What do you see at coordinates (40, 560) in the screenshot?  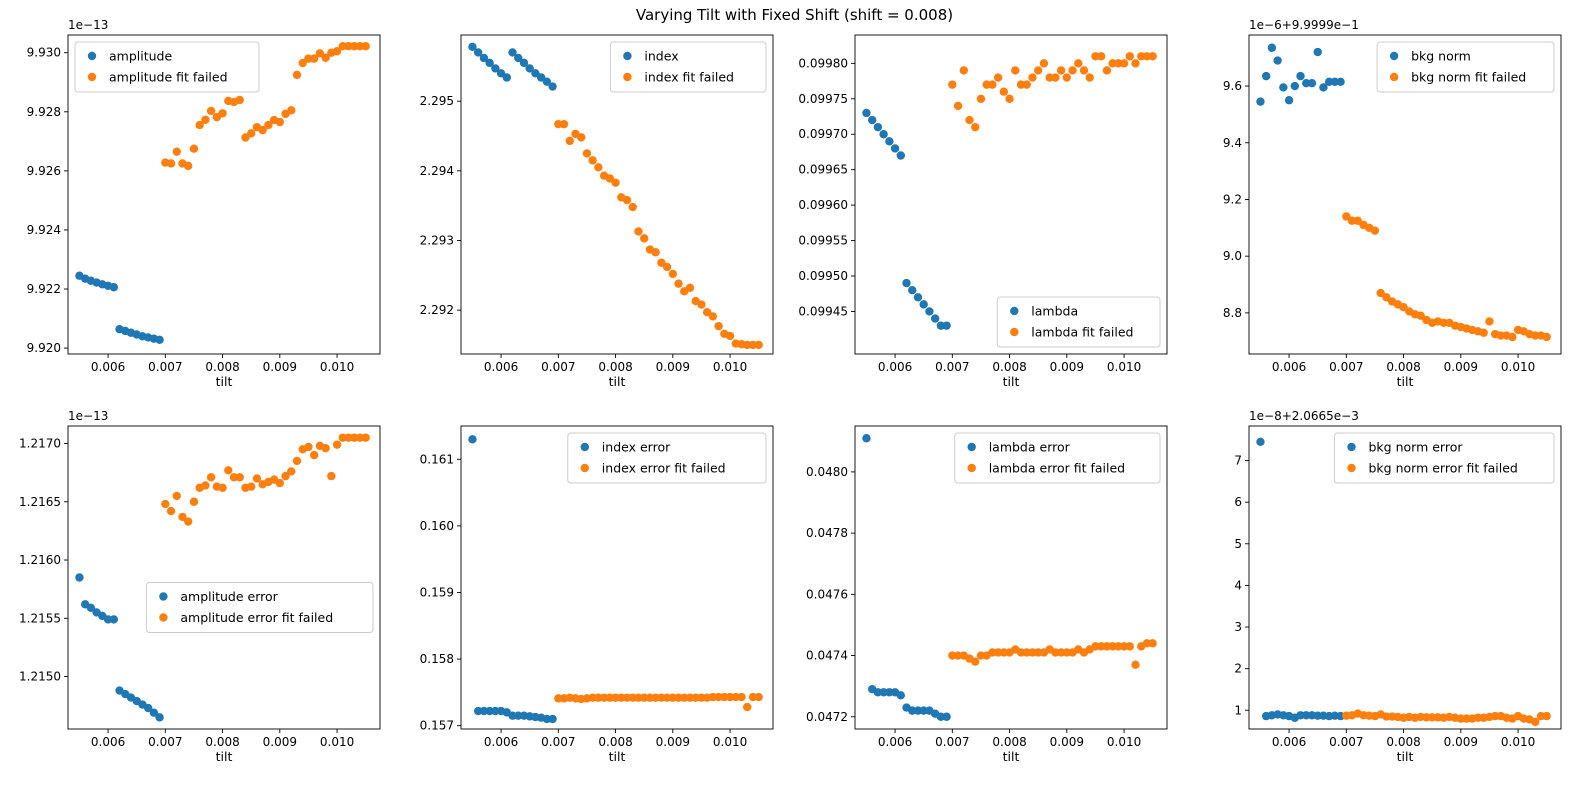 I see `y-tick-label: 1.2160` at bounding box center [40, 560].